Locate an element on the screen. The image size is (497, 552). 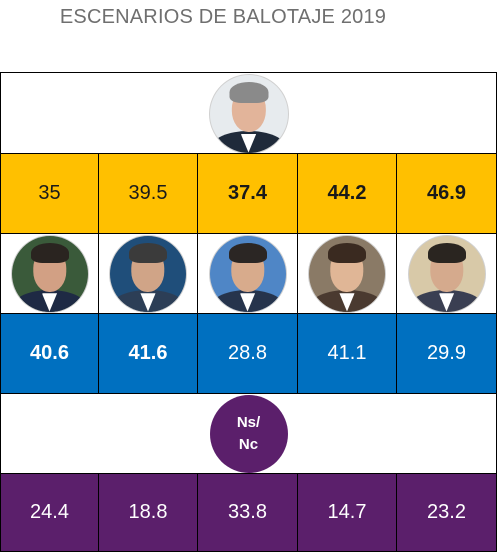
challenger-values-row: 40.6 41.6 28.8 41.1 29.9 is located at coordinates (248, 353).